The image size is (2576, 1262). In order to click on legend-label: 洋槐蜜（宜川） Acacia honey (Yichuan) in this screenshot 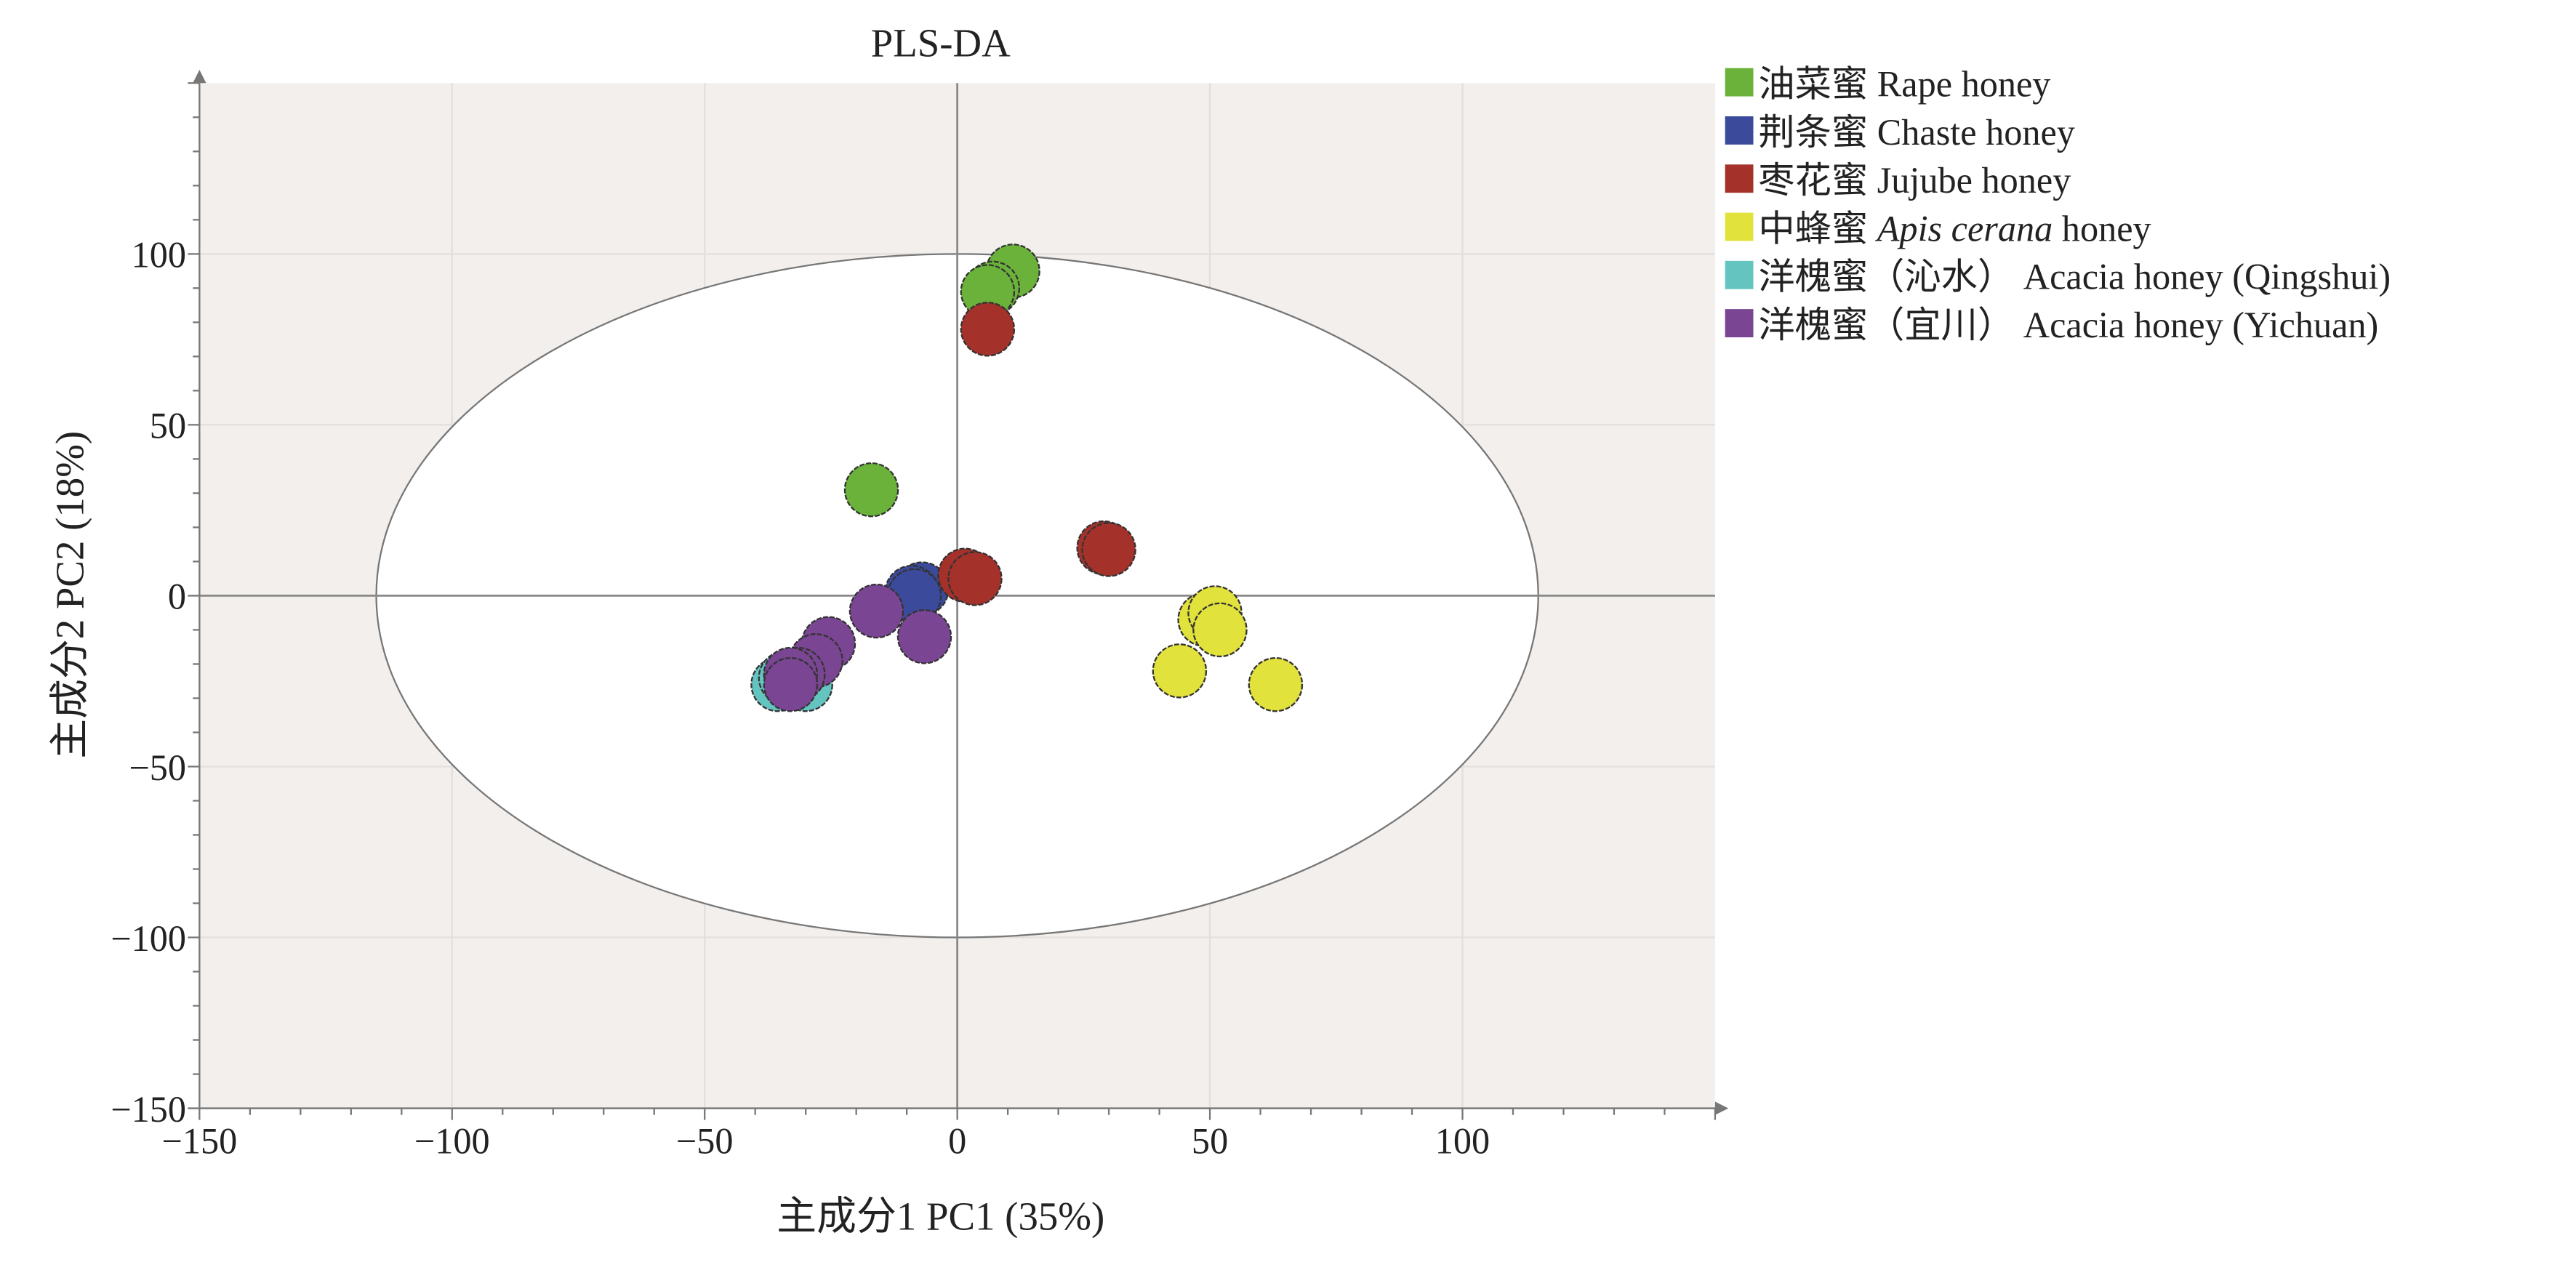, I will do `click(2068, 325)`.